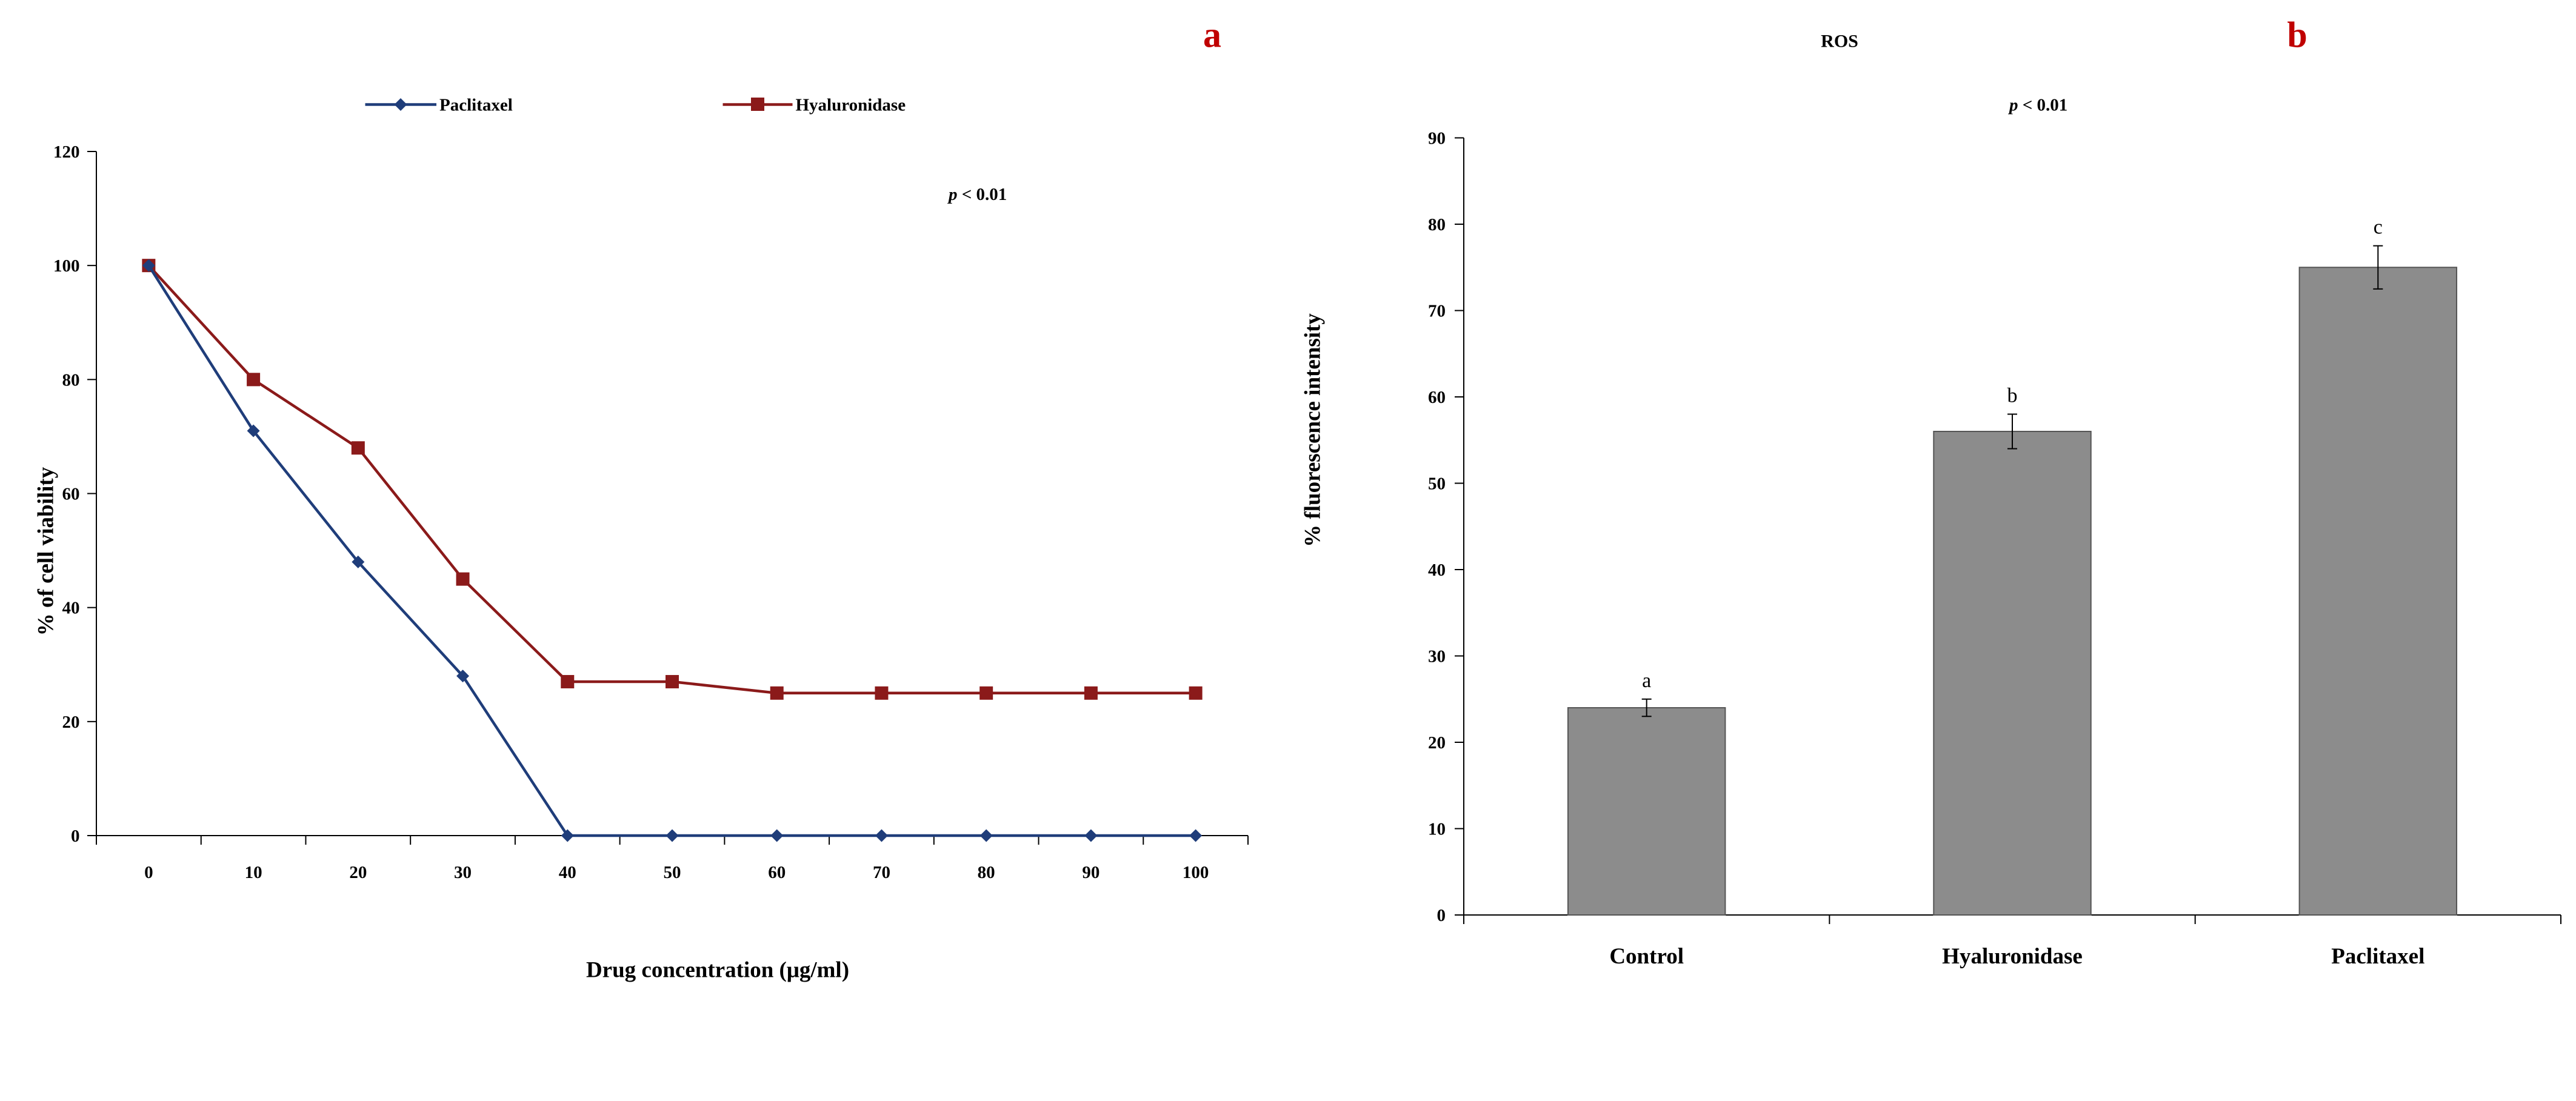 This screenshot has width=2576, height=1101. I want to click on y-tick-label: 100, so click(66, 266).